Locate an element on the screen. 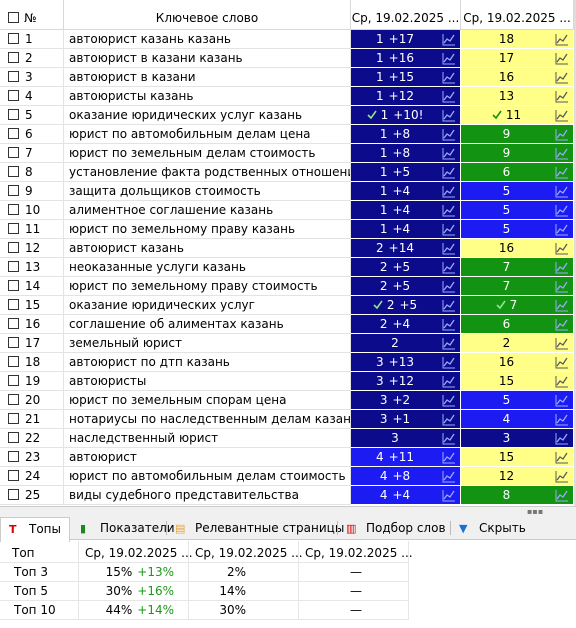 The width and height of the screenshot is (576, 628). column-header: Ключевое слово is located at coordinates (207, 15).